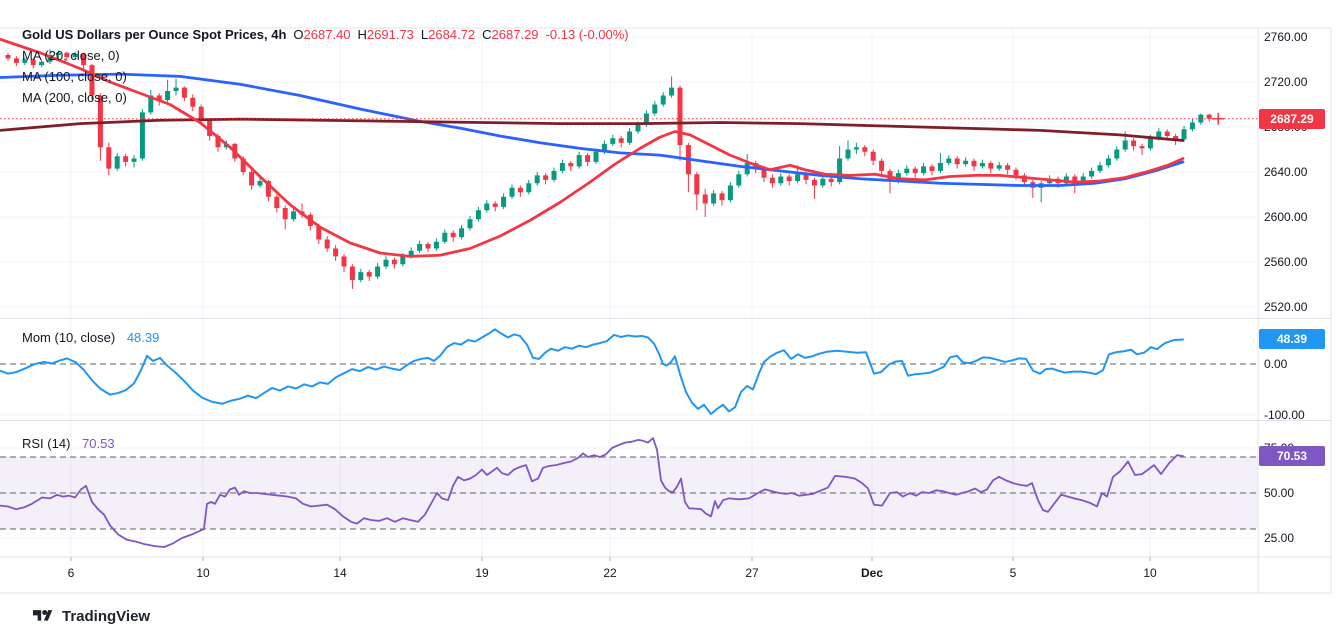 The height and width of the screenshot is (641, 1344). Describe the element at coordinates (74, 97) in the screenshot. I see `ma200-label: MA (200, close, 0)` at that location.